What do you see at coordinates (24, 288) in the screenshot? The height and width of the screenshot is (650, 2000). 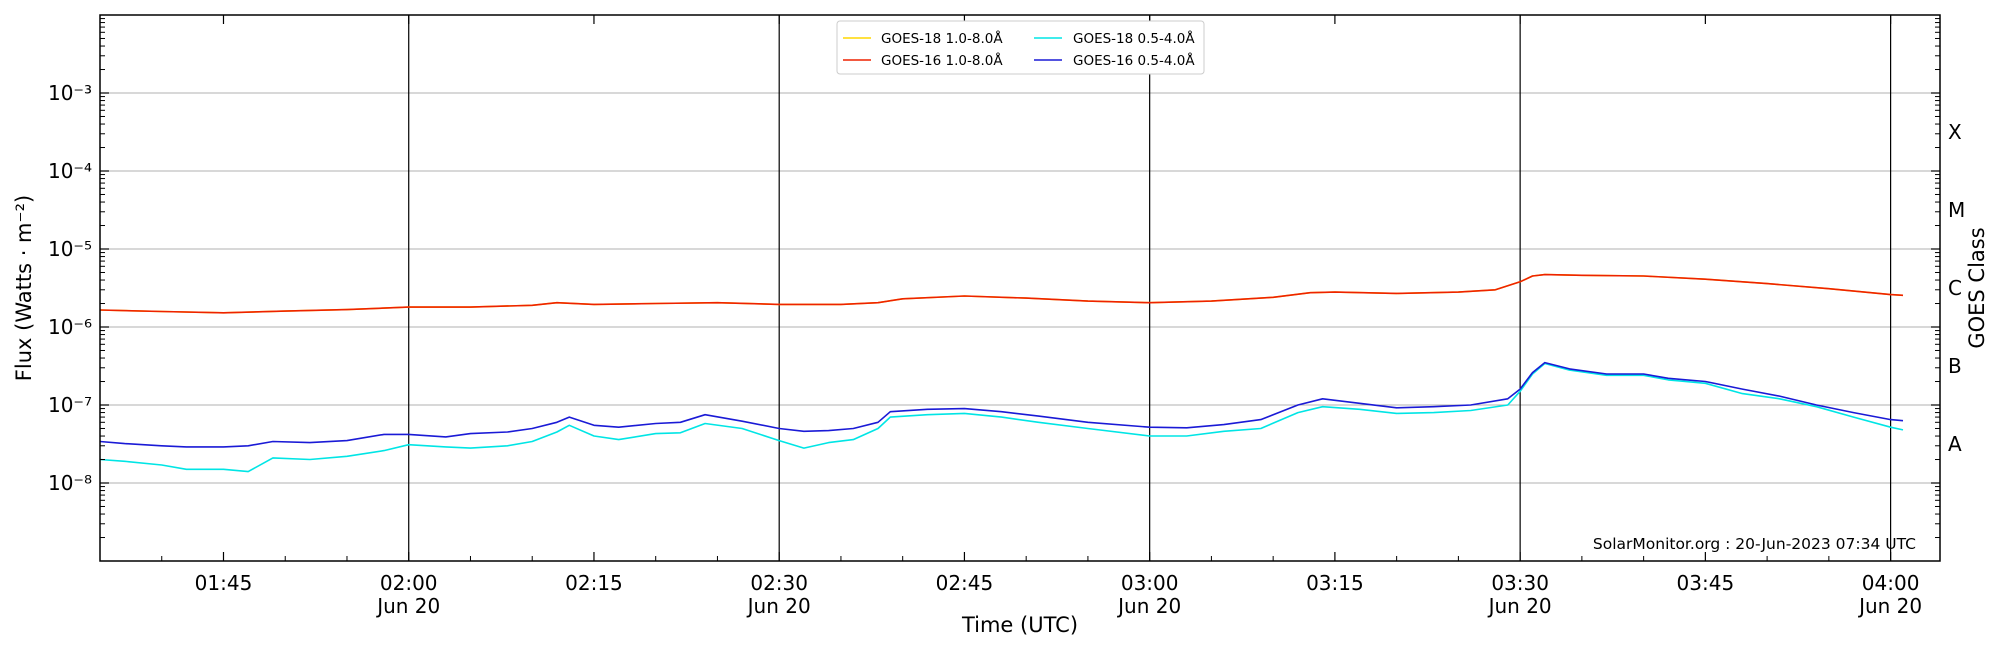 I see `y-axis-title: Flux (Watts · m⁻²)` at bounding box center [24, 288].